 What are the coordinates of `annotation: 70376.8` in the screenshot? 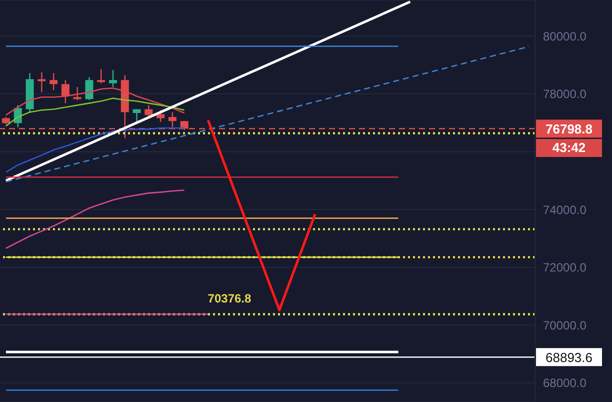 It's located at (230, 298).